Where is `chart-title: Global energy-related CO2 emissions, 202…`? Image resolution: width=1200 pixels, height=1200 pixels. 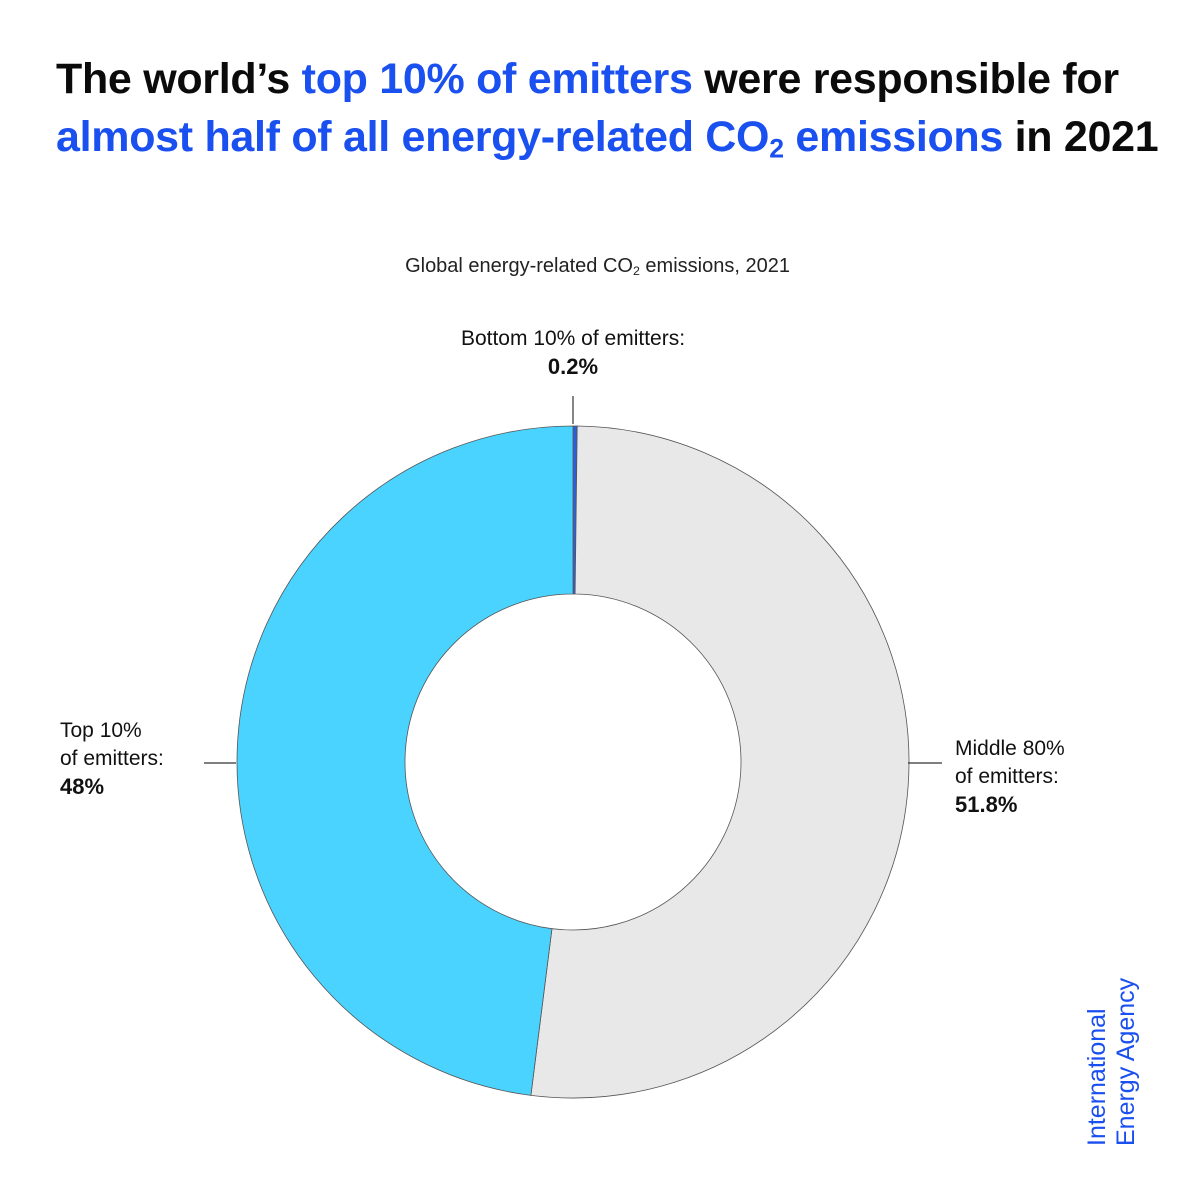 chart-title: Global energy-related CO2 emissions, 202… is located at coordinates (597, 266).